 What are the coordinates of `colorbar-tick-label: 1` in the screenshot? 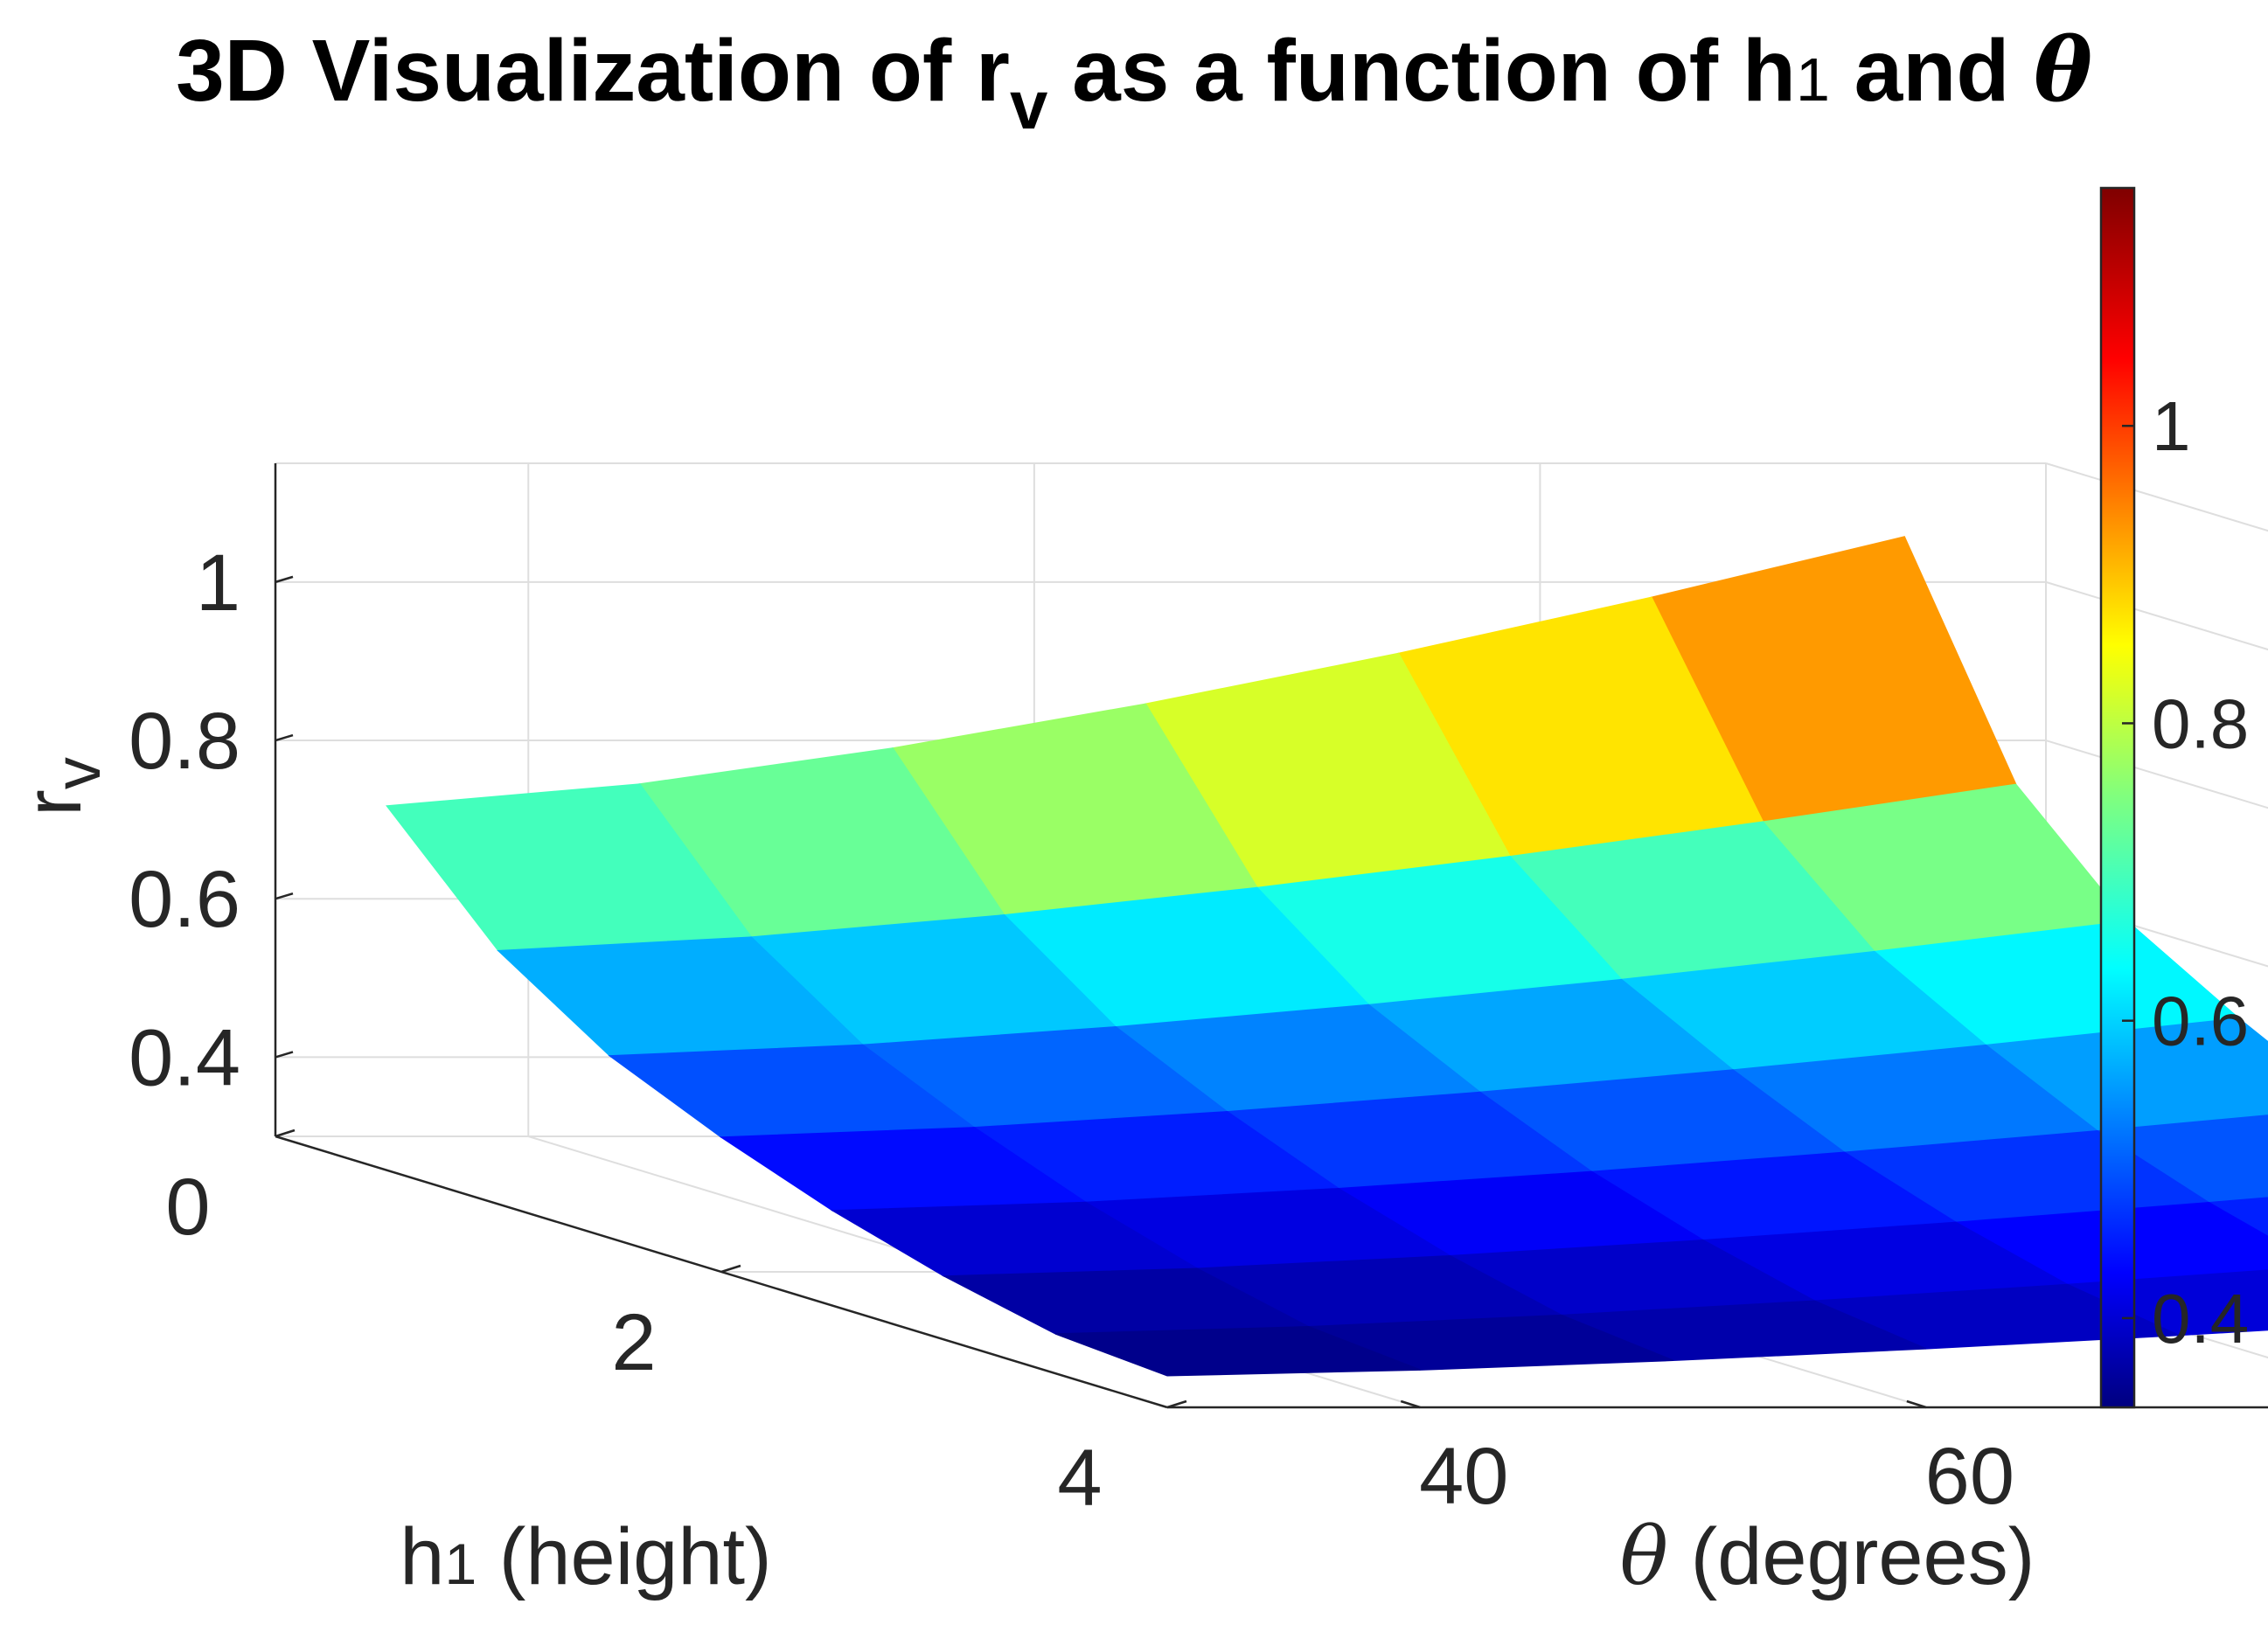 It's located at (2171, 426).